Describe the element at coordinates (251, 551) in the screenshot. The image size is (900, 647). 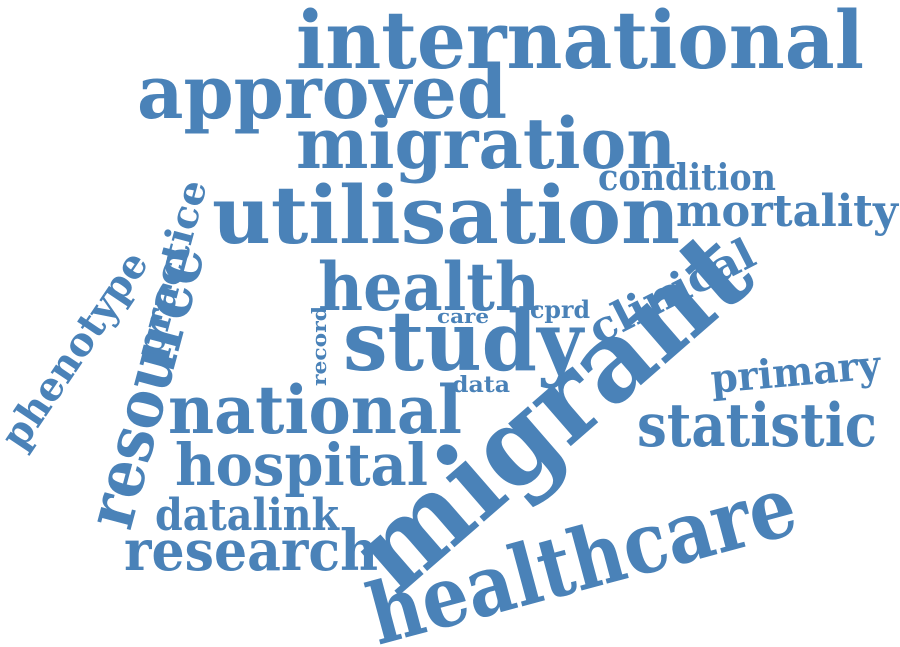
I see `word-research: research` at that location.